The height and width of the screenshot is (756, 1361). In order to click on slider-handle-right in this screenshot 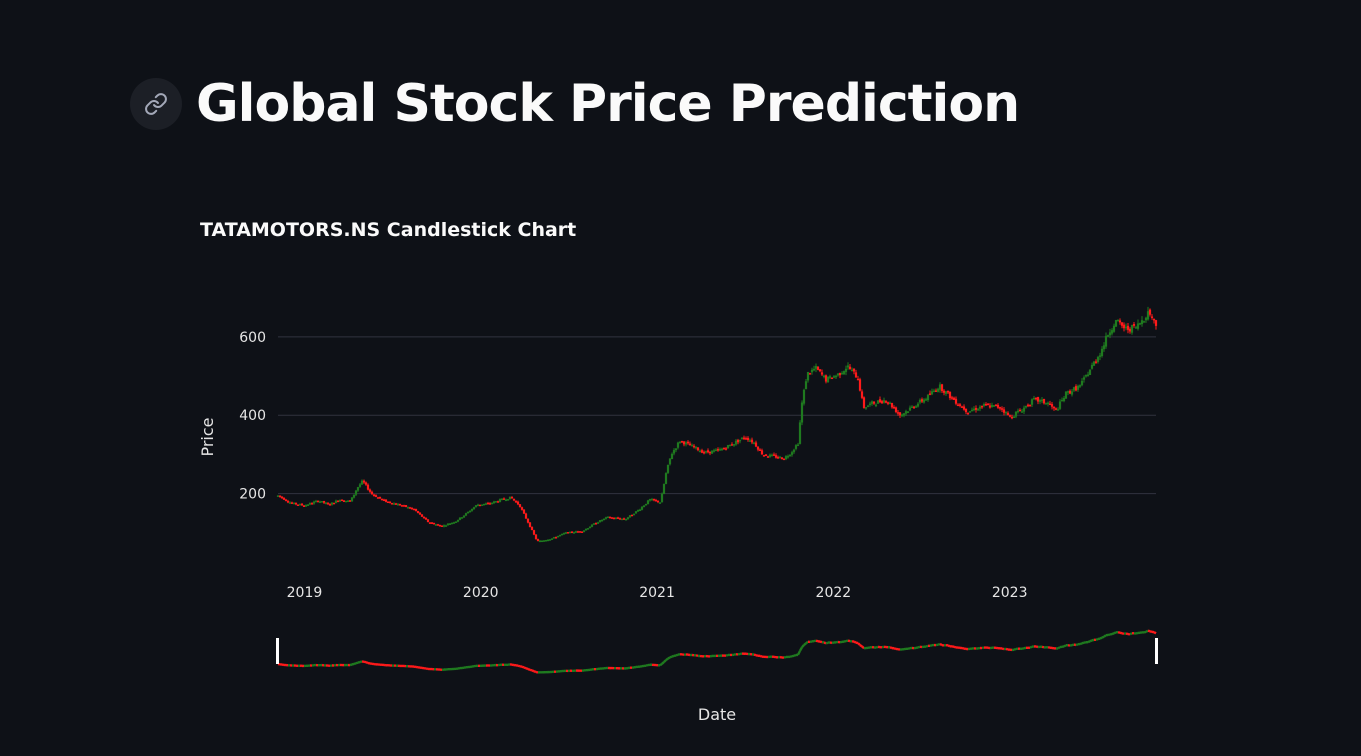, I will do `click(1156, 651)`.